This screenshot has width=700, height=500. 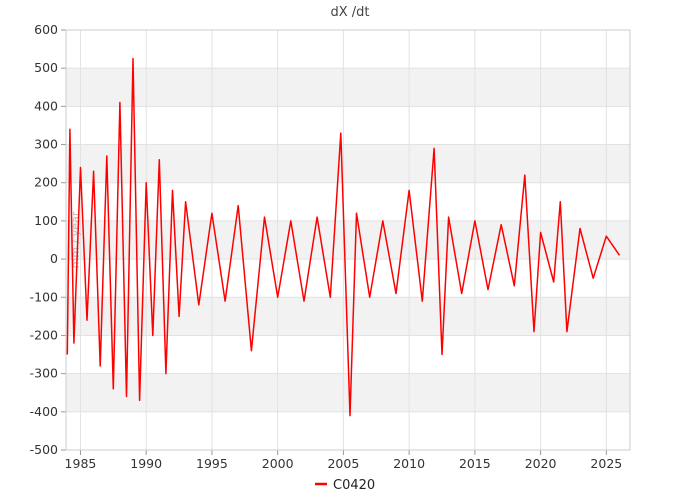 I want to click on y-tick-label: 500, so click(x=46, y=67).